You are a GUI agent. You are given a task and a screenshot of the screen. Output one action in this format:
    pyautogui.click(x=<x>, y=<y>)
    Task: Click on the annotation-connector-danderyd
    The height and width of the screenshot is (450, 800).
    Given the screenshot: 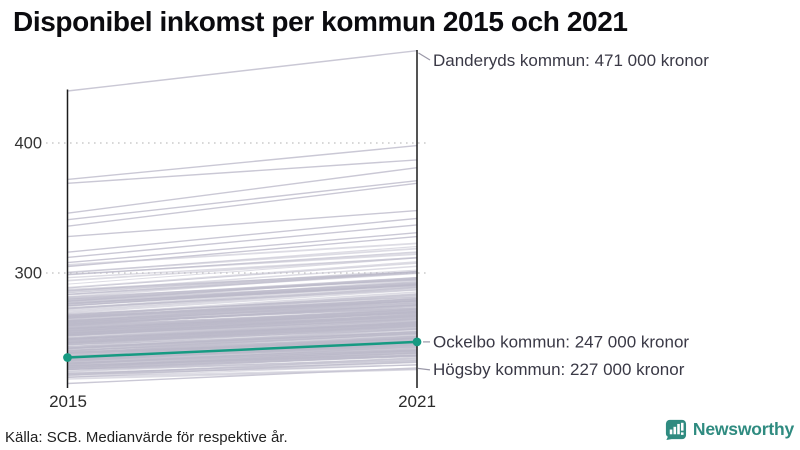 What is the action you would take?
    pyautogui.click(x=424, y=56)
    